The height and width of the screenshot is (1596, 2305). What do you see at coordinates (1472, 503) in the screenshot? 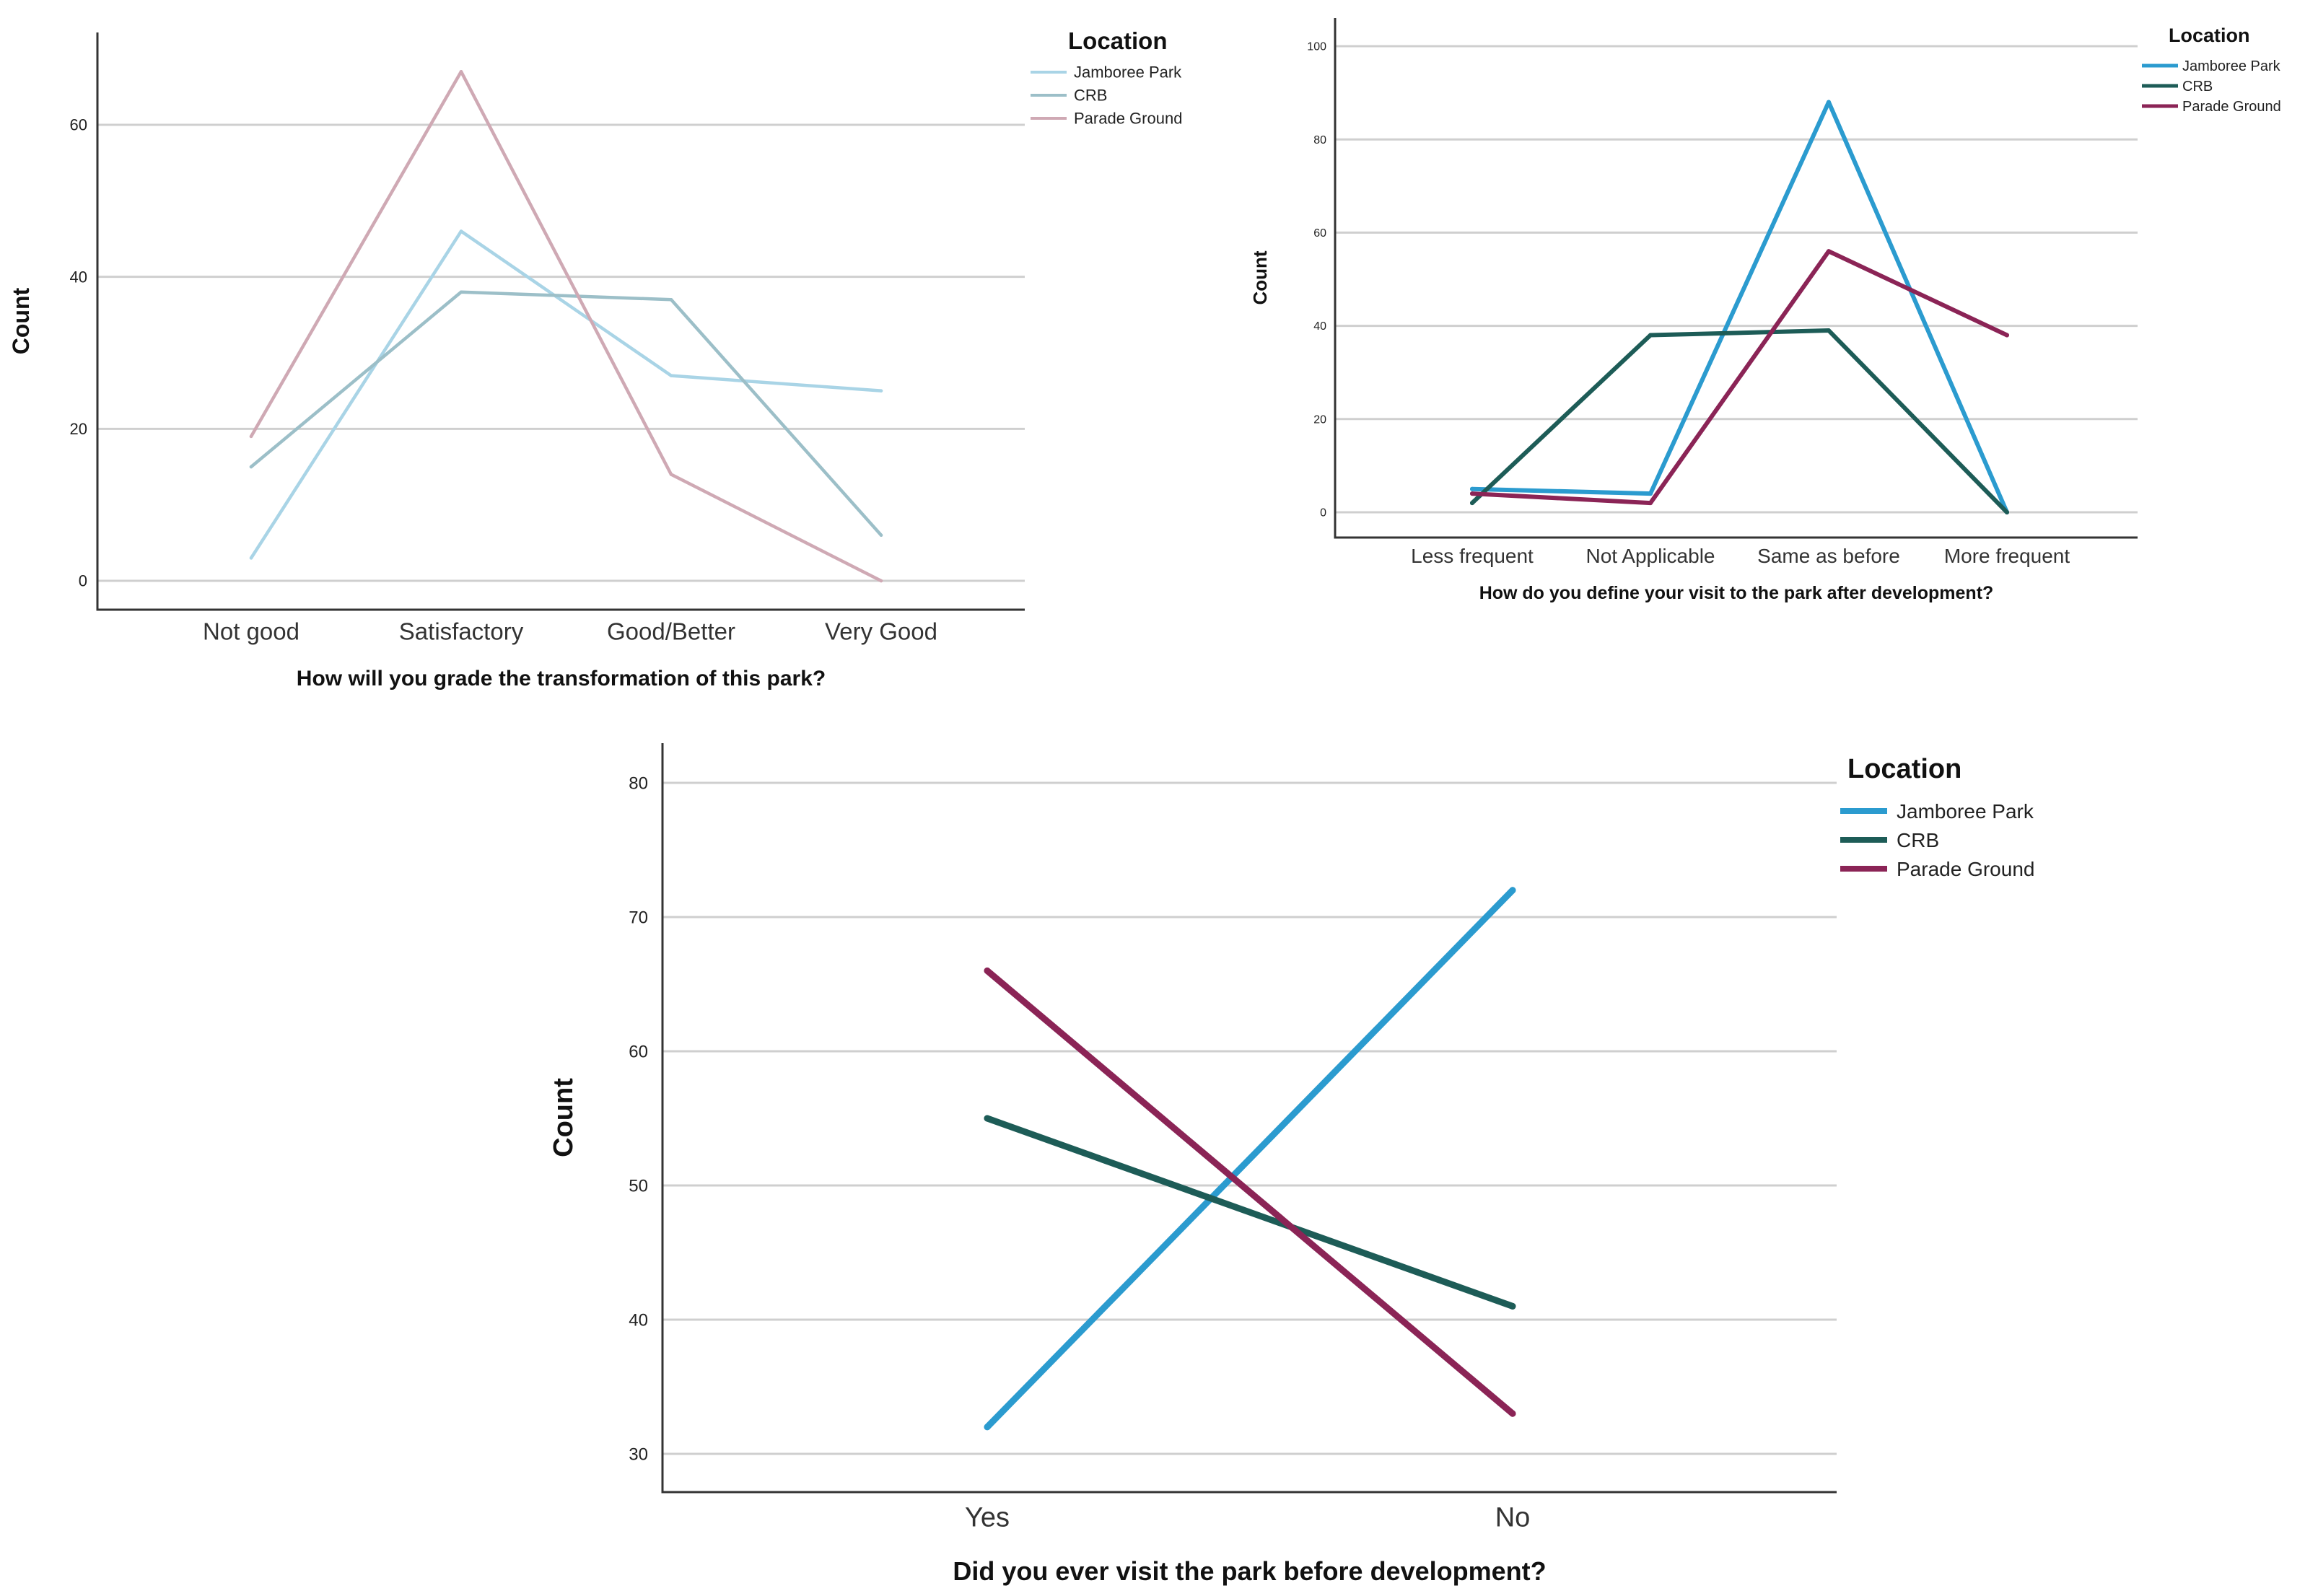
I see `c2-data-point-crb-less-frequent` at bounding box center [1472, 503].